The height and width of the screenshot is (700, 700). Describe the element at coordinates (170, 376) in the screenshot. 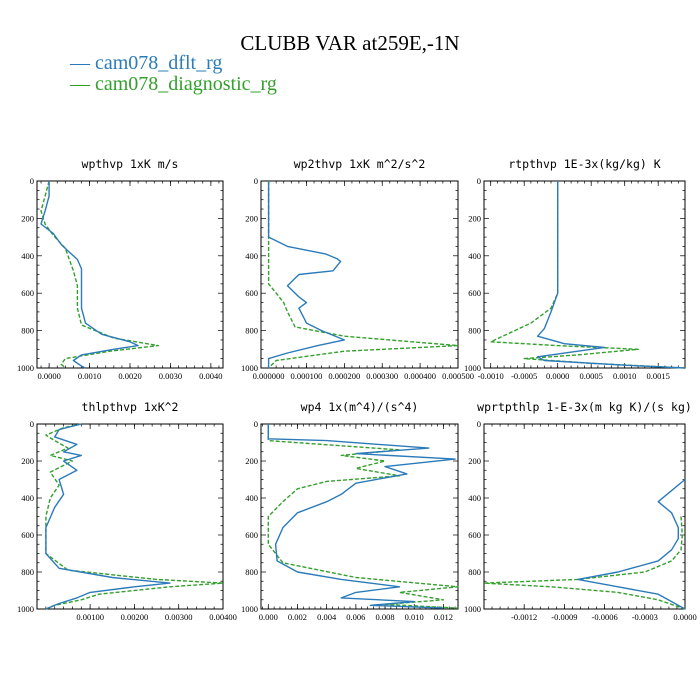

I see `x-tick-label: 0.0030` at that location.